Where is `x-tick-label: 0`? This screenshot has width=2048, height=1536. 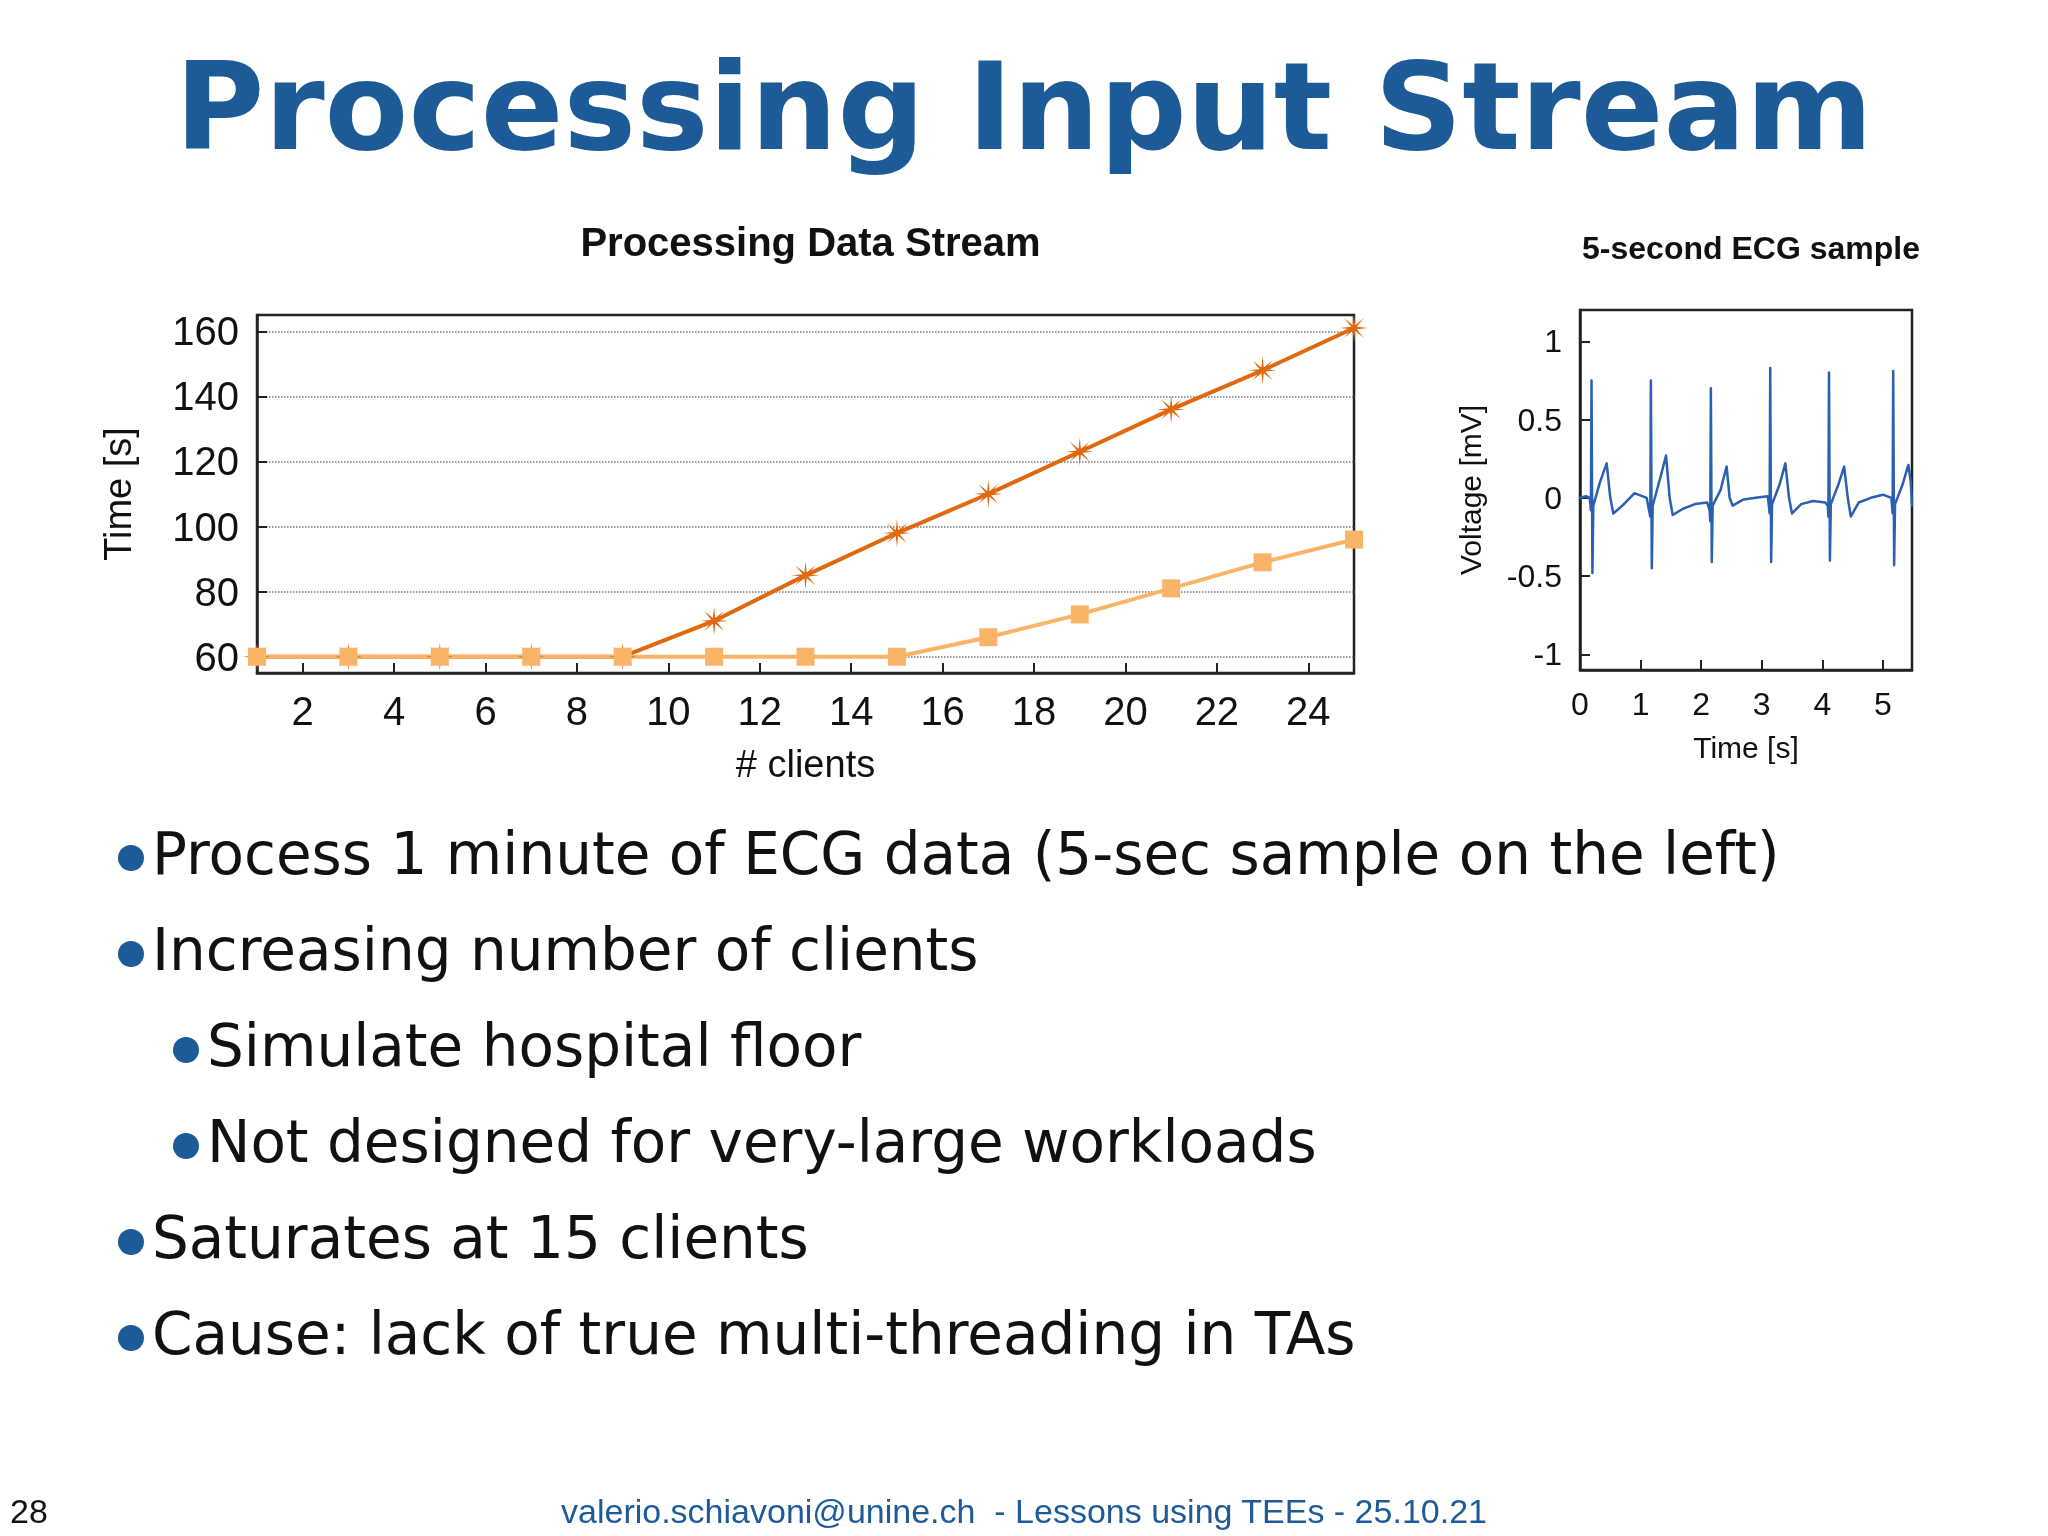
x-tick-label: 0 is located at coordinates (1580, 704).